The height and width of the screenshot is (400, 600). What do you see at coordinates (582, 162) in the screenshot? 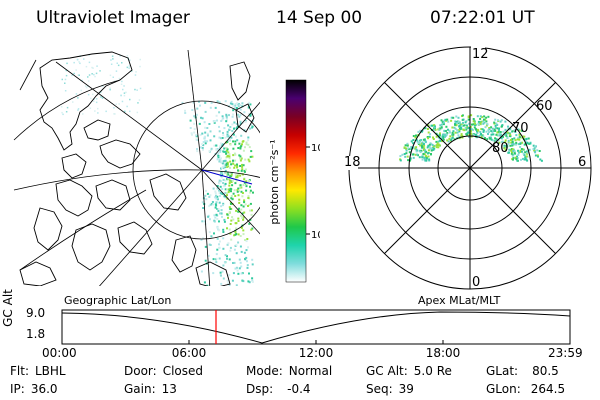
I see `mlt-label-6: 6` at bounding box center [582, 162].